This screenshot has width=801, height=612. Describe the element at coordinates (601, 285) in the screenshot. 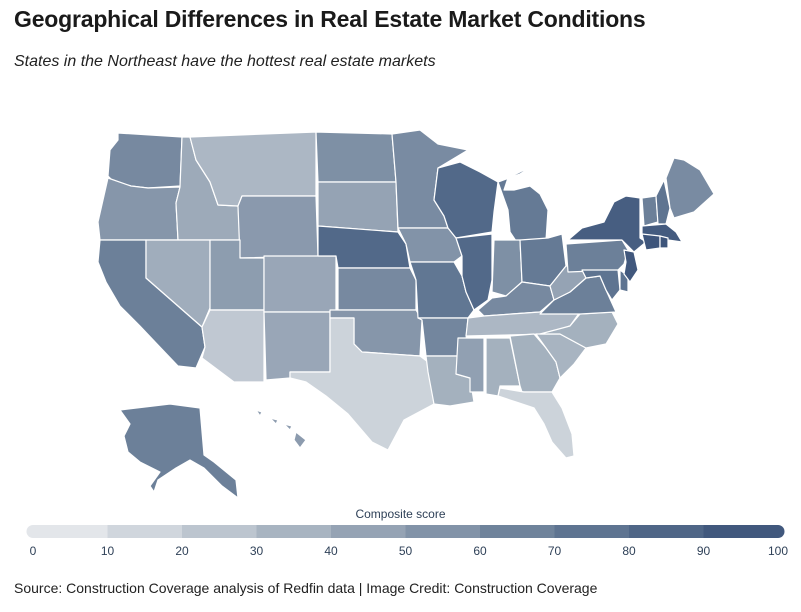

I see `state-md` at that location.